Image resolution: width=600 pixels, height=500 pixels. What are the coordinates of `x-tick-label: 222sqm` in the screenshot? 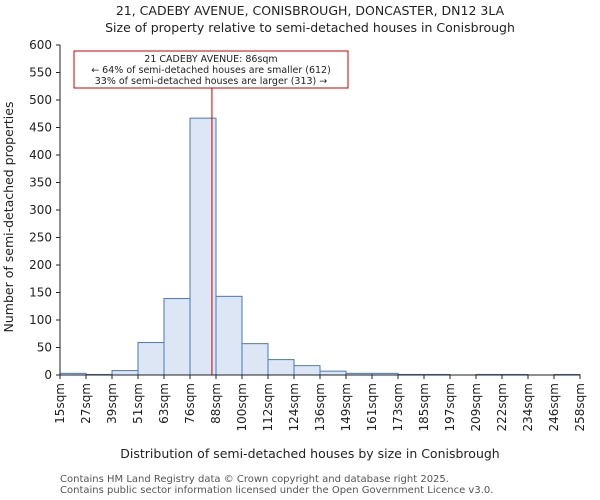 It's located at (502, 407).